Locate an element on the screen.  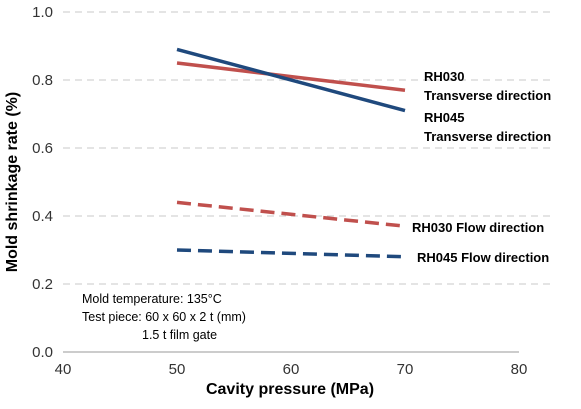
x-axis-title: Cavity pressure (MPa) is located at coordinates (290, 389).